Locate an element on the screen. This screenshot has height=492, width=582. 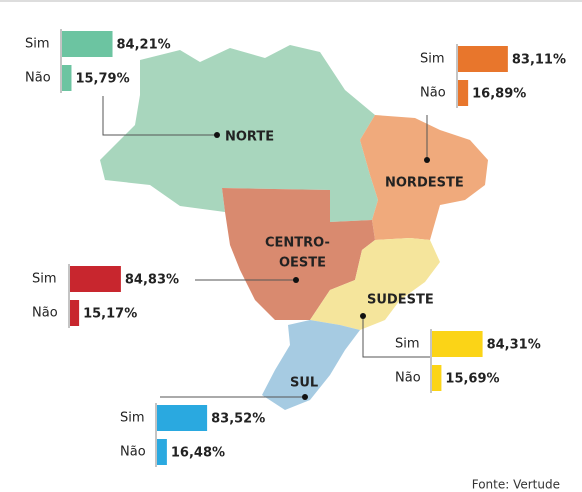
region-name: CENTRO- is located at coordinates (297, 243).